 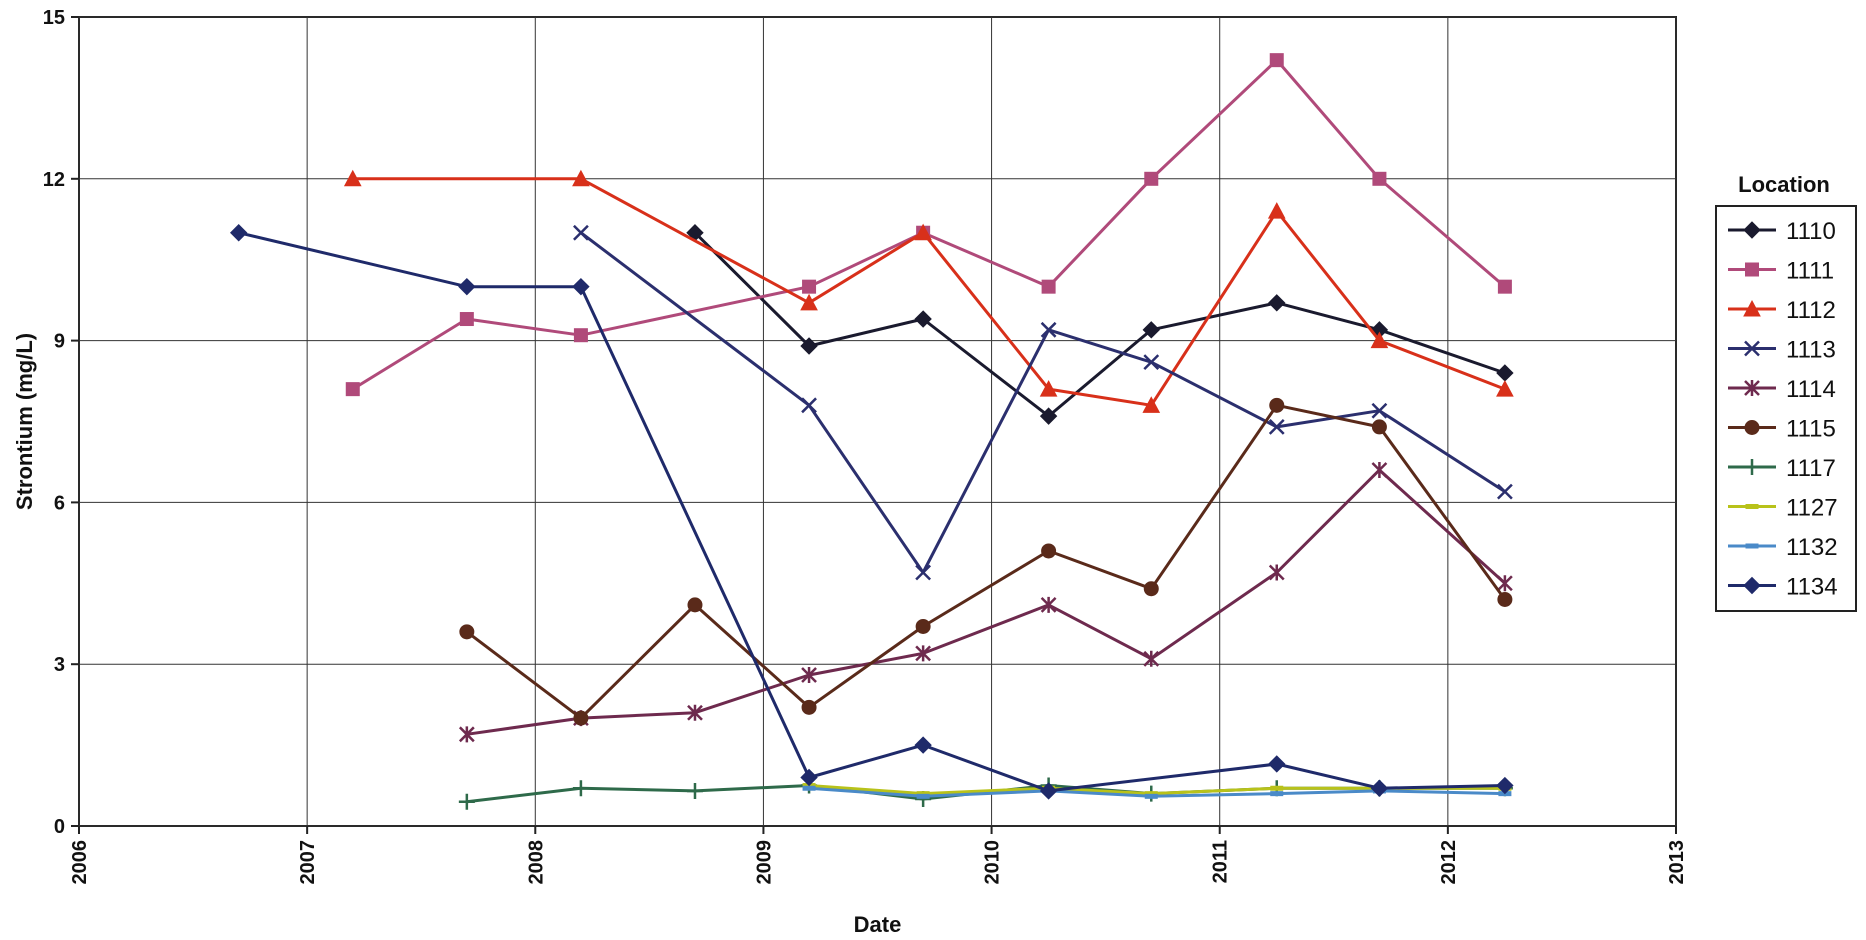 What do you see at coordinates (1782, 389) in the screenshot?
I see `legend-item-1114: 1114` at bounding box center [1782, 389].